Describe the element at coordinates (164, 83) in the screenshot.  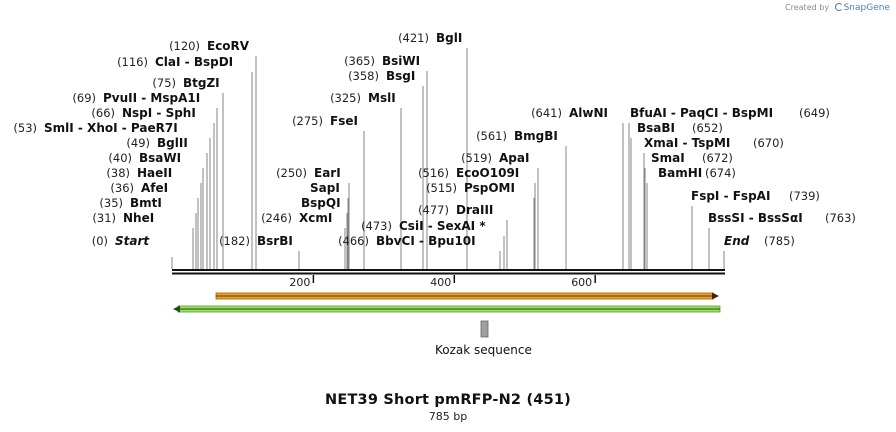
I see `site-pos-btgzi: (75)` at that location.